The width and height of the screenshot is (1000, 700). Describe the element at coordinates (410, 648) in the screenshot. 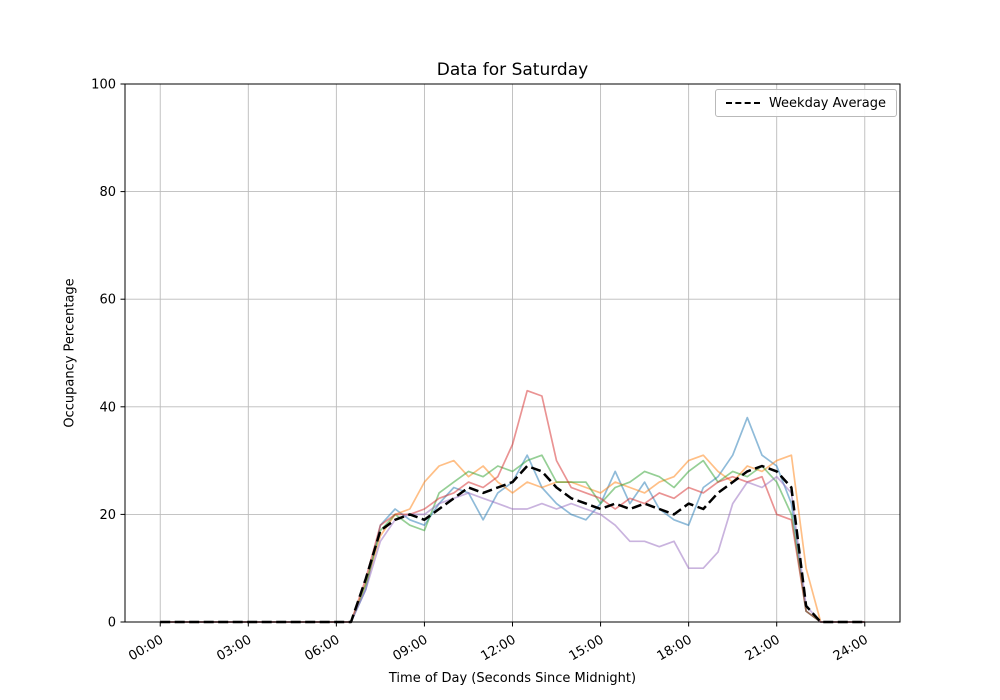

I see `x-tick-label: 09:00` at that location.